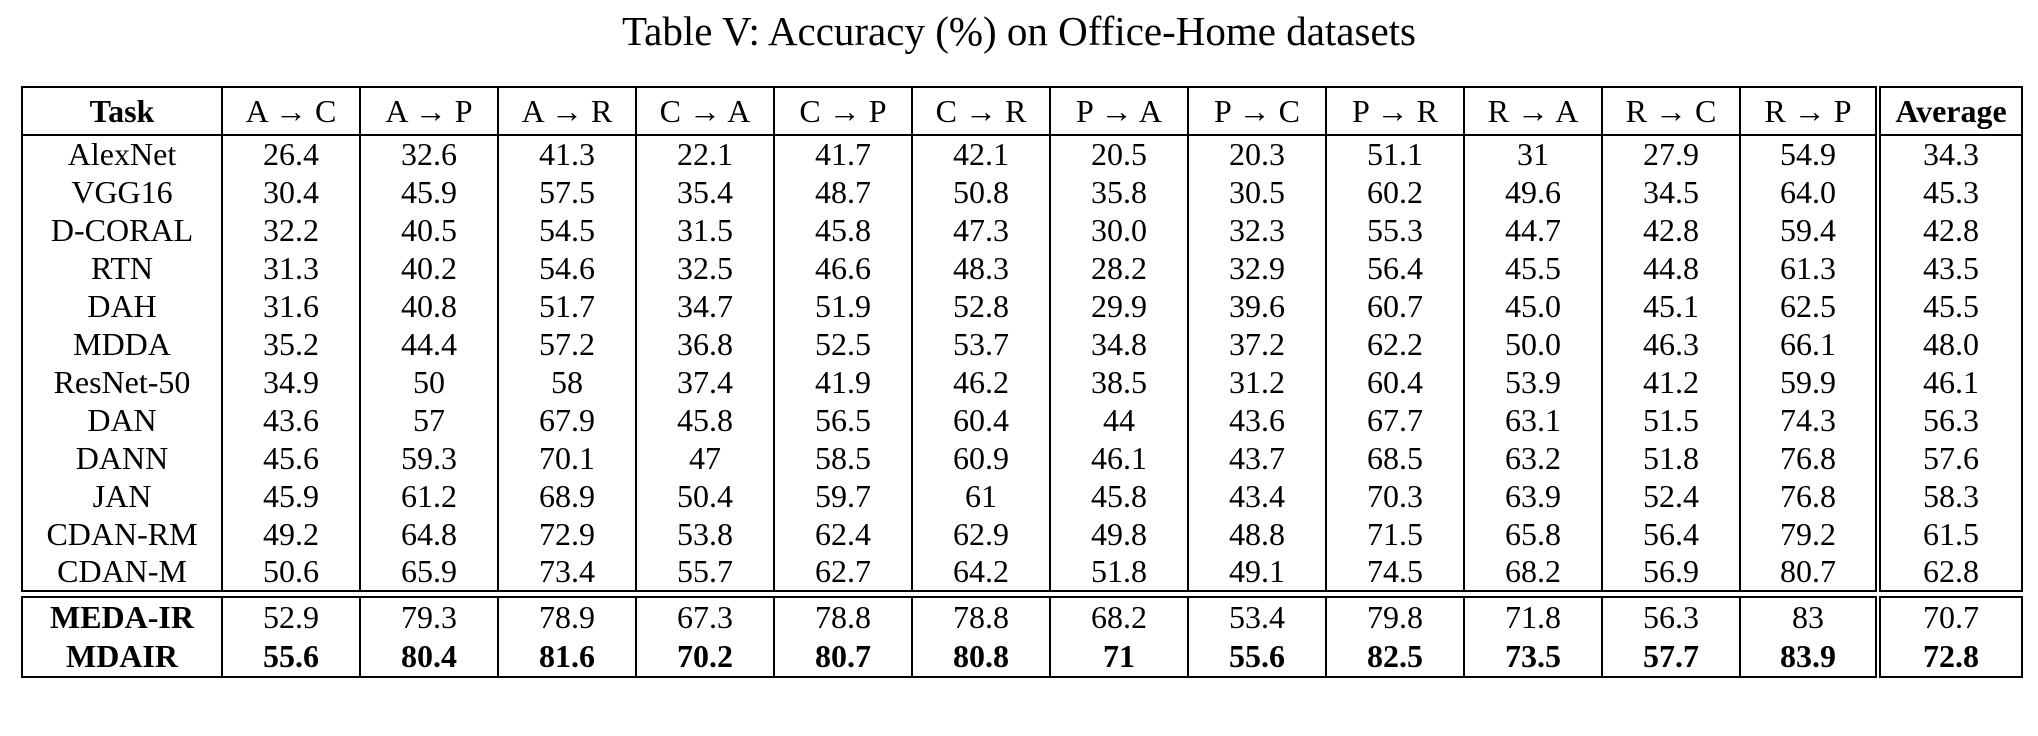 This screenshot has height=736, width=2038. Describe the element at coordinates (1395, 111) in the screenshot. I see `header-cell-p-r: P → R` at that location.